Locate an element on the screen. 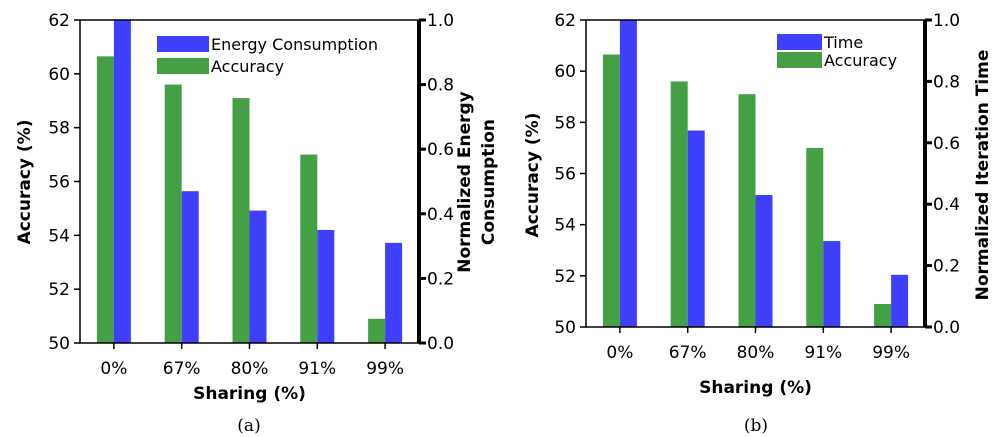  y2-axis-label: Normalized Energy is located at coordinates (465, 182).